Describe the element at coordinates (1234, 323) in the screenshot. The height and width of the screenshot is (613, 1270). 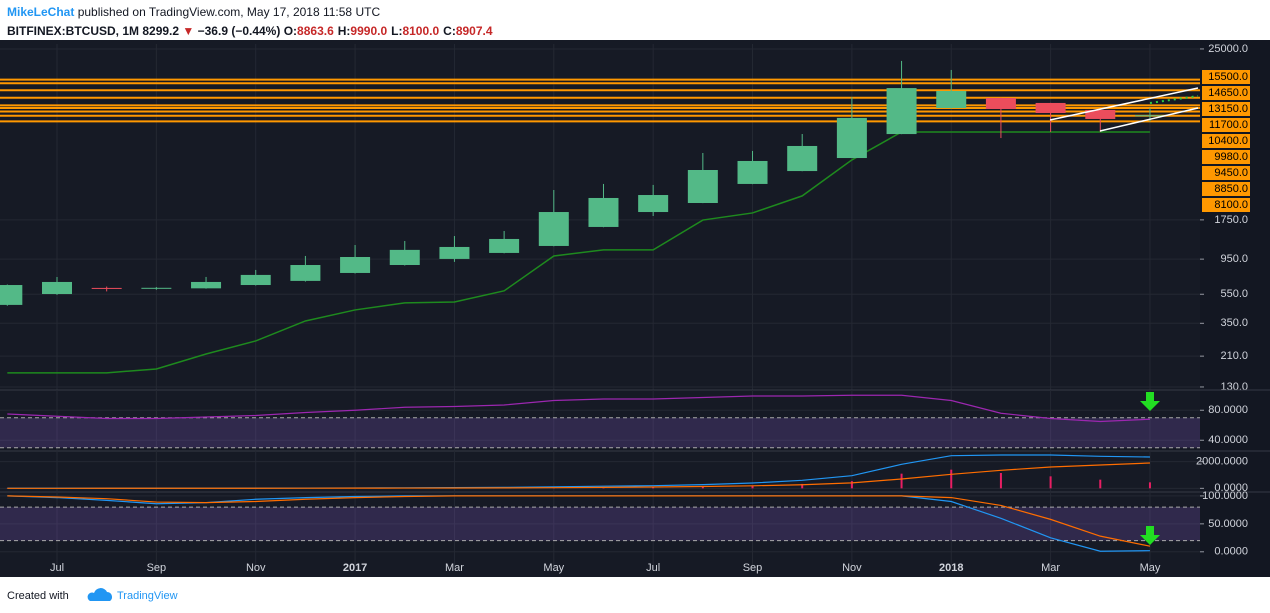
I see `y-tick-label: 350.0` at that location.